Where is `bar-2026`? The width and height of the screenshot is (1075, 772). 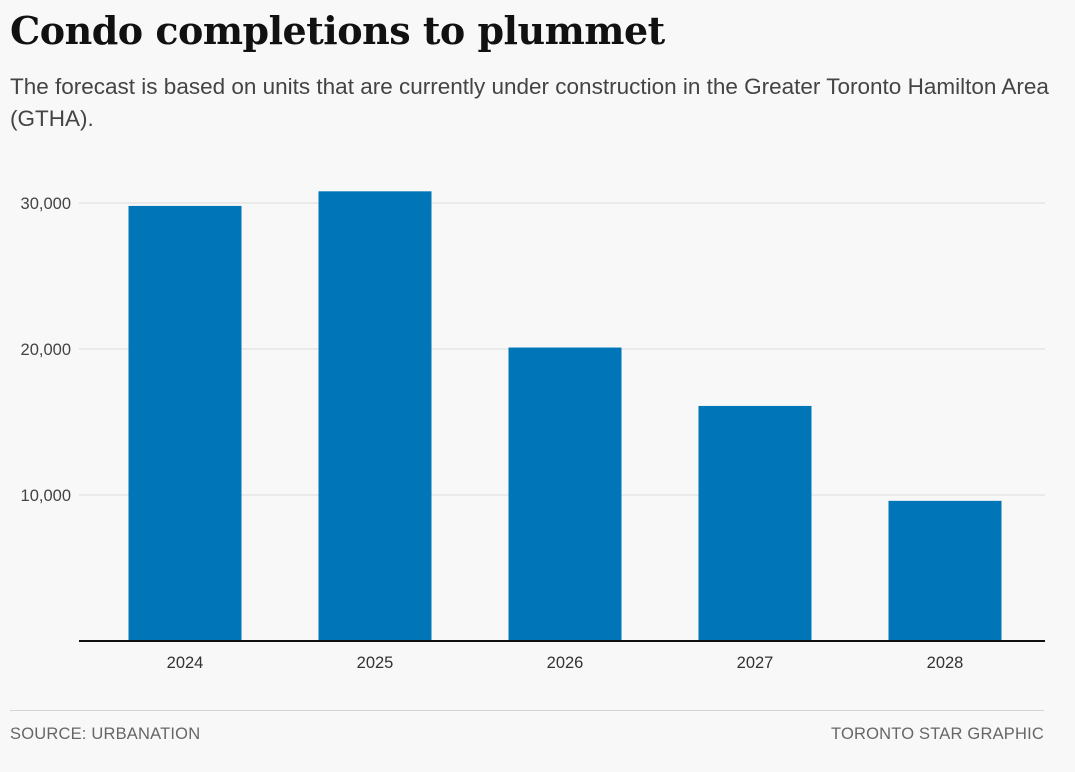 bar-2026 is located at coordinates (565, 494).